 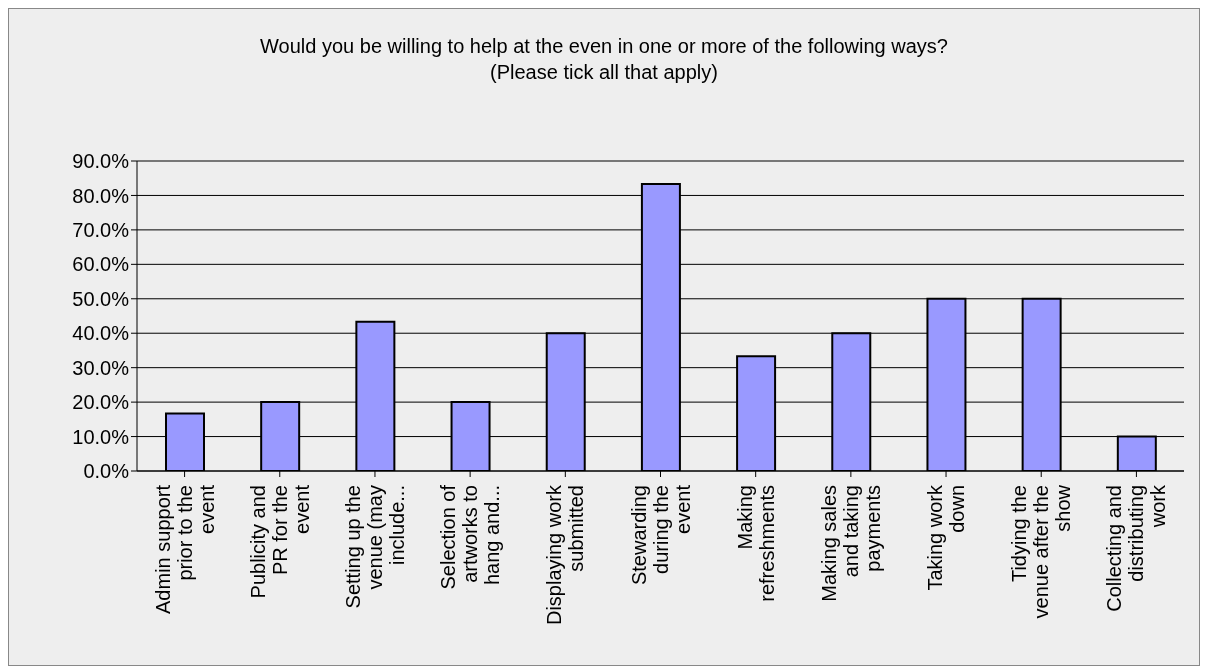 I want to click on y-tick-label: 0.0%, so click(x=106, y=471).